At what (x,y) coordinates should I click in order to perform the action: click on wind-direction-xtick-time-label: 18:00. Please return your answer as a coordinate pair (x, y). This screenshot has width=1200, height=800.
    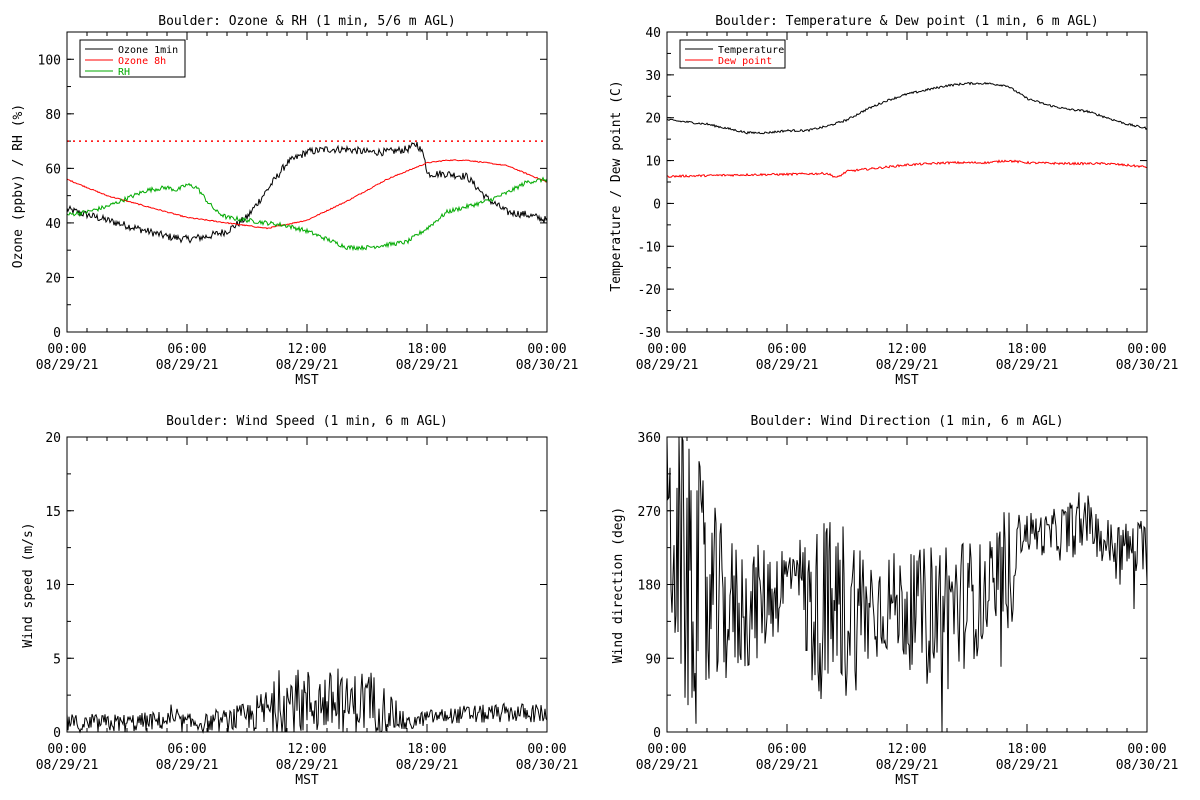
    Looking at the image, I should click on (1026, 749).